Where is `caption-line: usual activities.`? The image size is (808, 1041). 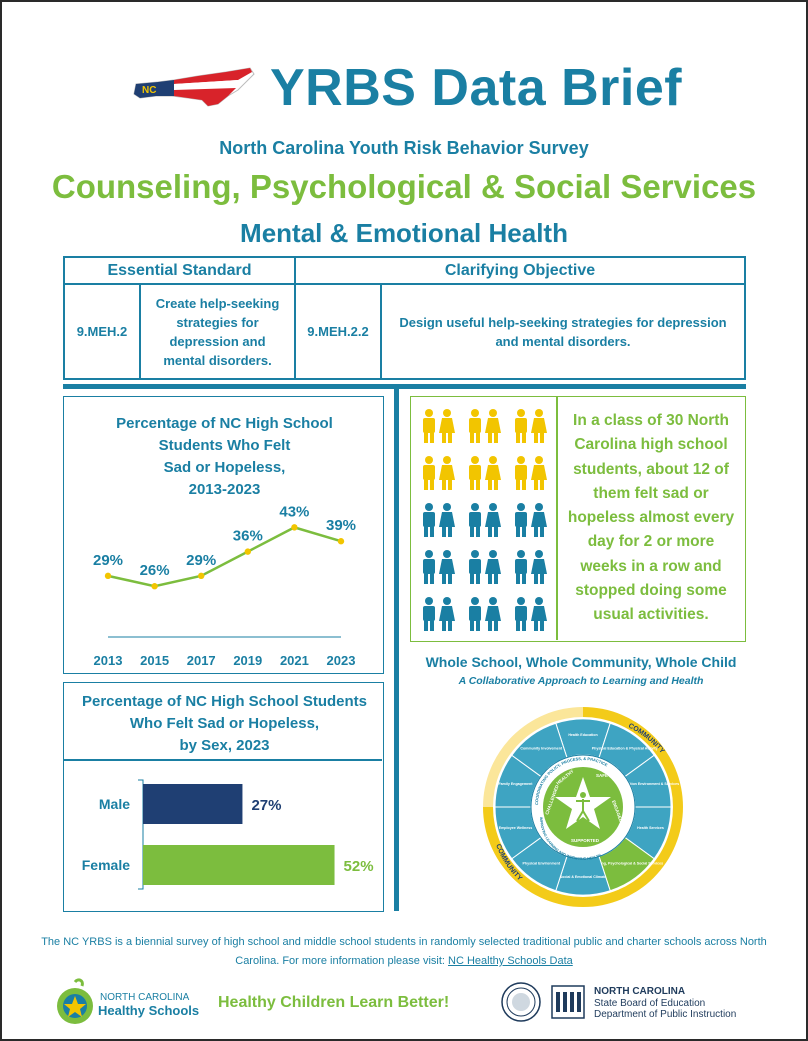 caption-line: usual activities. is located at coordinates (651, 615).